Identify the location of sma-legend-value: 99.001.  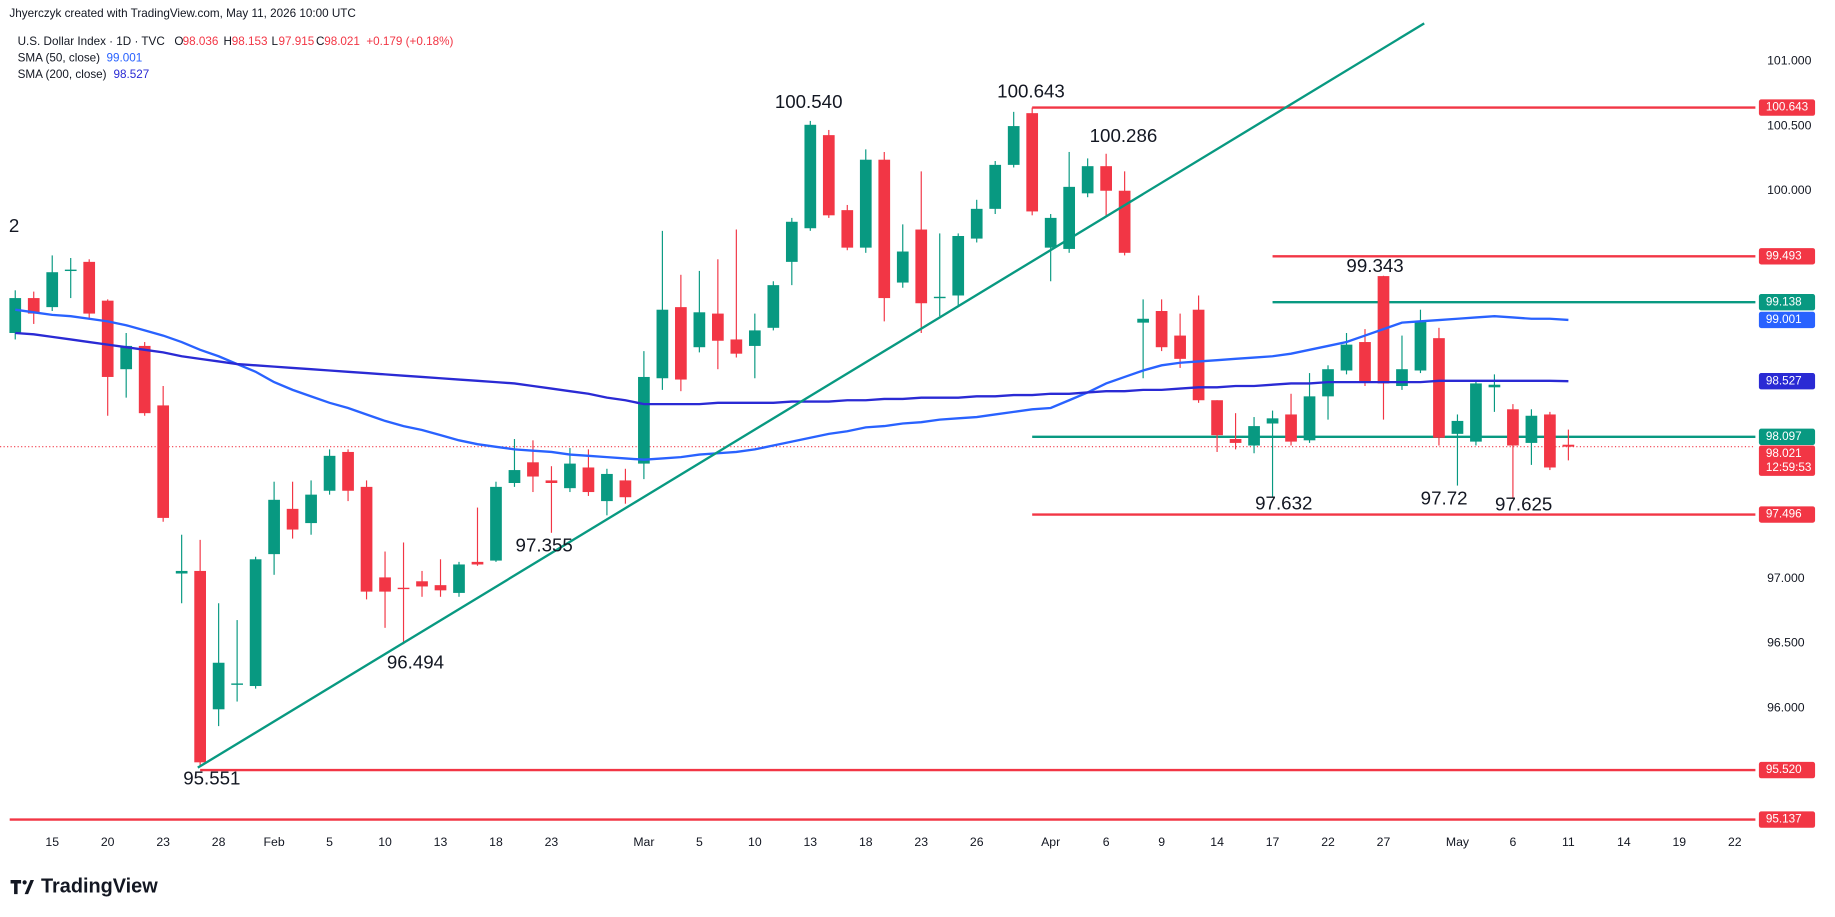
(125, 58).